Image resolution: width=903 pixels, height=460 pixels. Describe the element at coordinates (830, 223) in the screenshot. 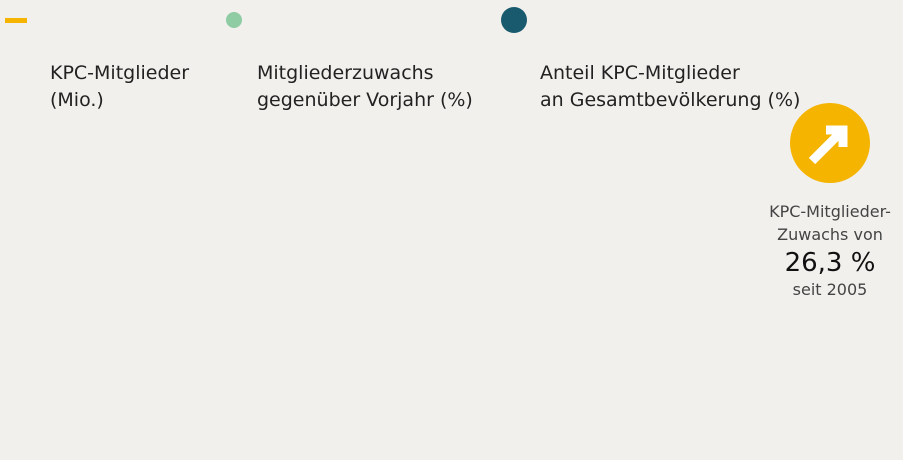

I see `callout-text: KPC-Mitglieder- Zuwachs von` at that location.